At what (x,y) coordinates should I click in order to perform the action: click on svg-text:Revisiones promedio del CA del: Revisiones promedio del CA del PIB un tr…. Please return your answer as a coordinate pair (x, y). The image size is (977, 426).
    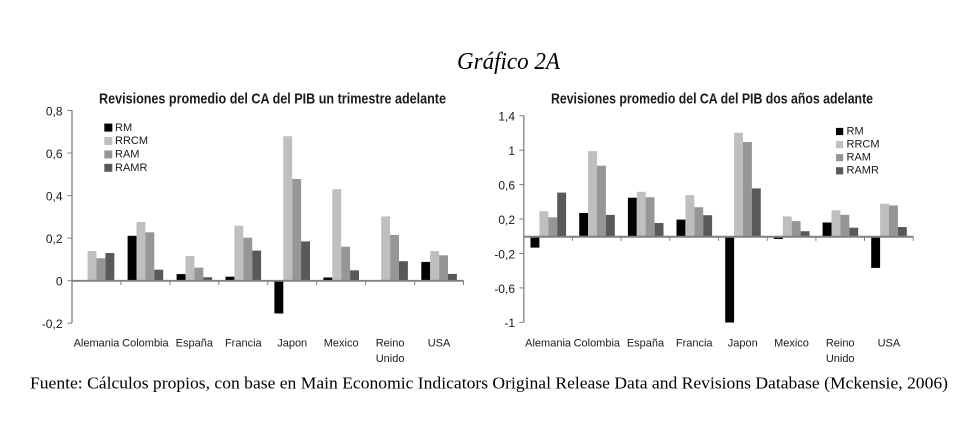
    Looking at the image, I should click on (272, 98).